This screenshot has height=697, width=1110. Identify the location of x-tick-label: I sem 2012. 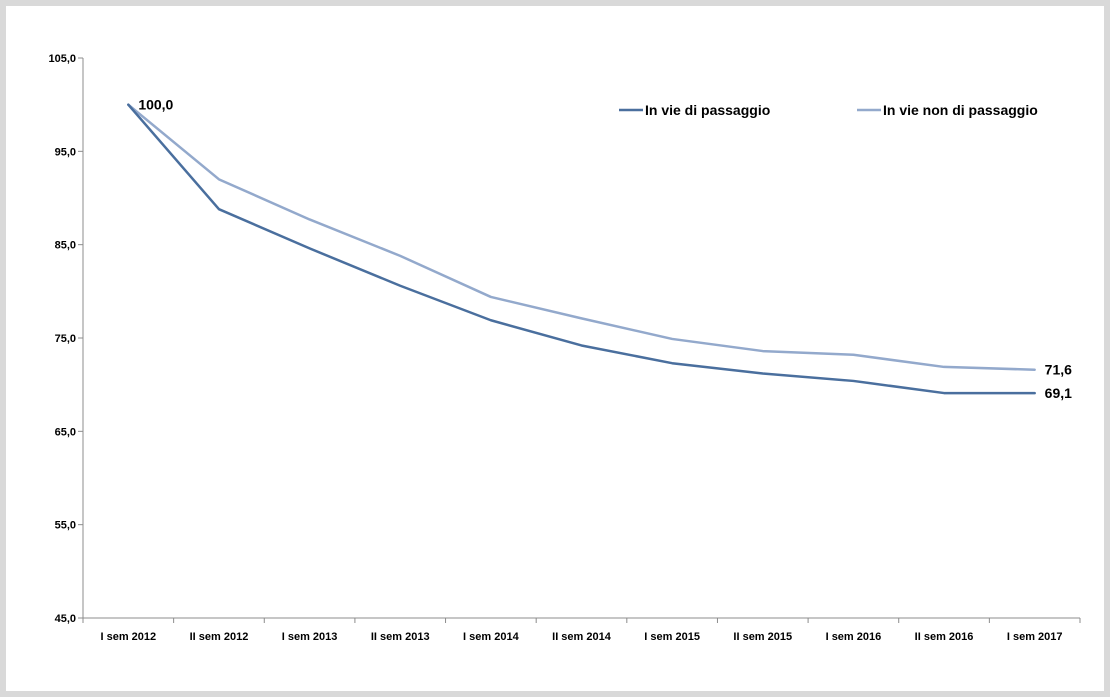
(128, 637).